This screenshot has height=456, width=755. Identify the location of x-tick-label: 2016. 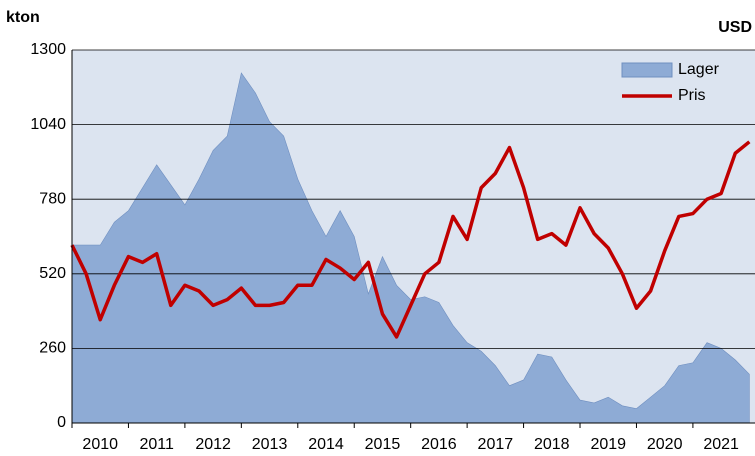
(439, 444).